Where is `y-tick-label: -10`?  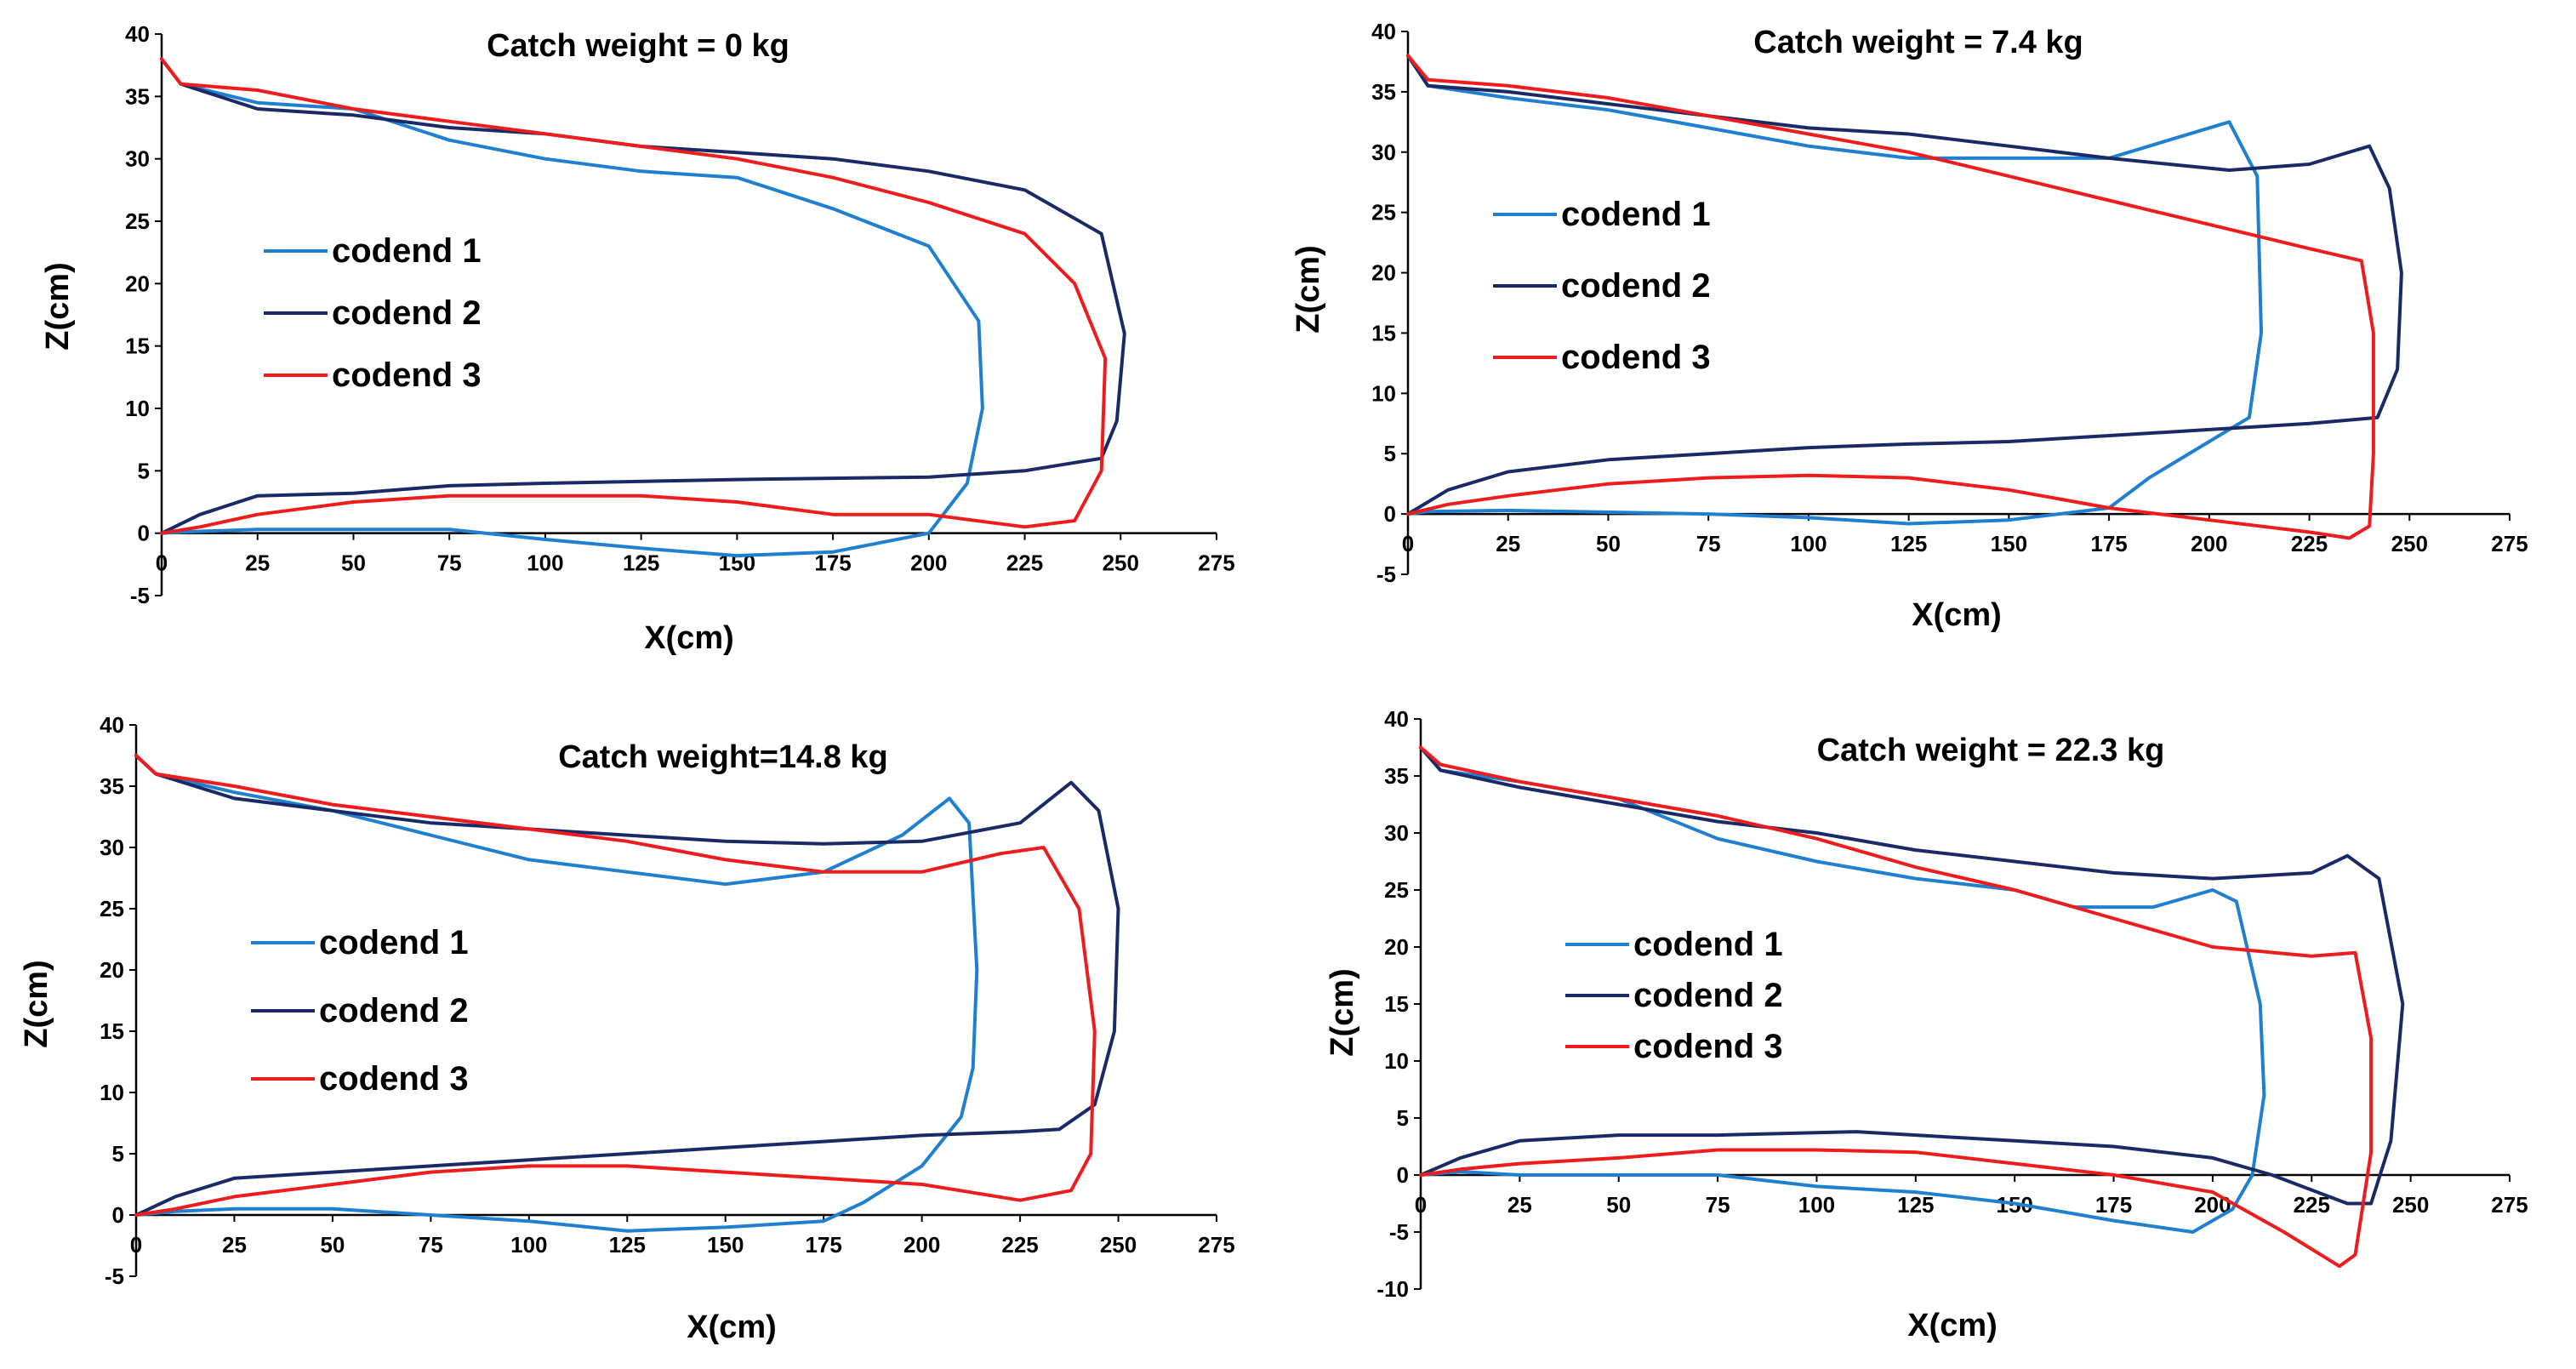
y-tick-label: -10 is located at coordinates (1393, 1289).